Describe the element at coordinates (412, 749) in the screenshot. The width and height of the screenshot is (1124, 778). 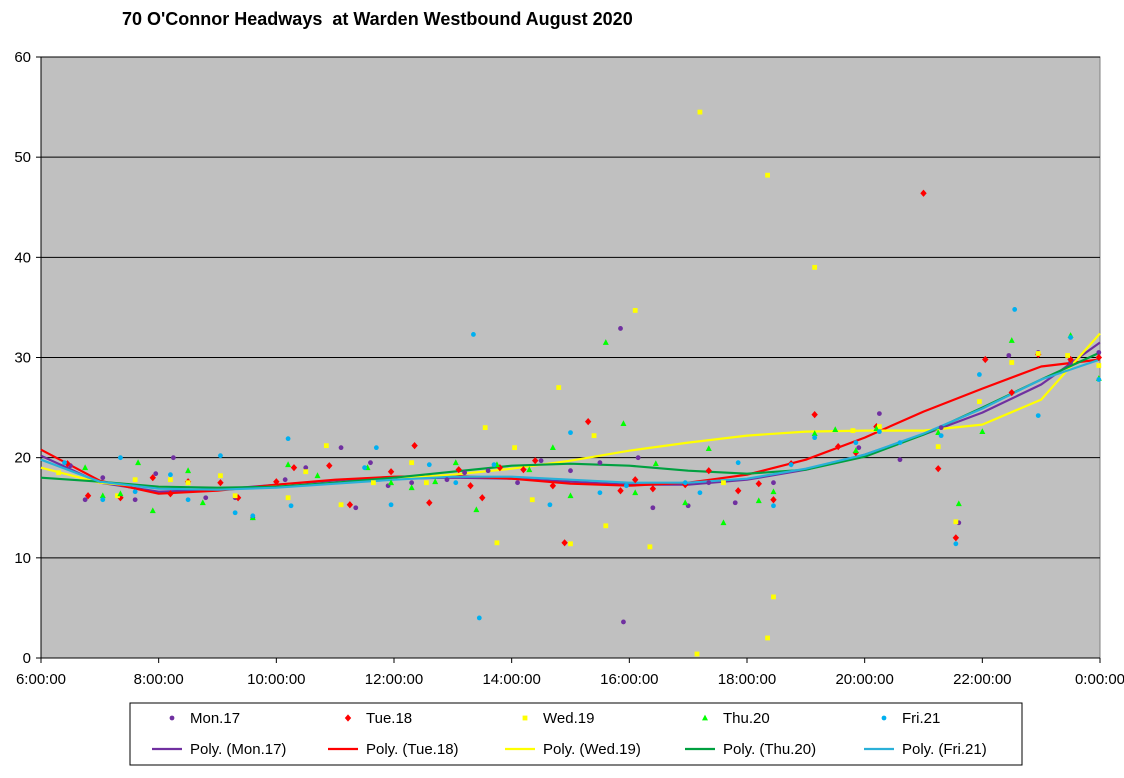
I see `legend-label: Poly. (Tue.18)` at that location.